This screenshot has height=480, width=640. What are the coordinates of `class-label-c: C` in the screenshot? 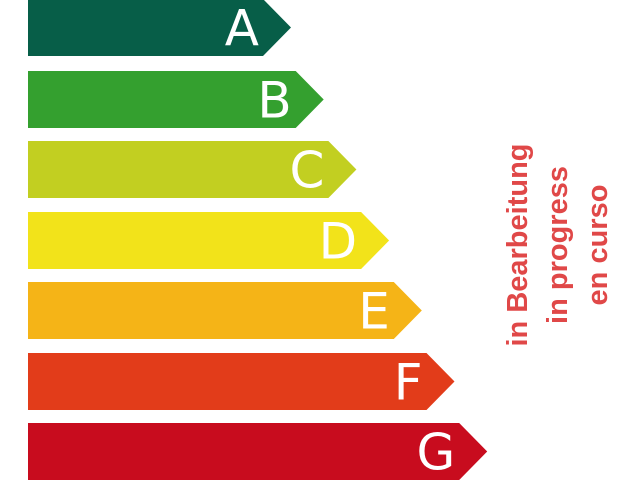 It's located at (306, 171).